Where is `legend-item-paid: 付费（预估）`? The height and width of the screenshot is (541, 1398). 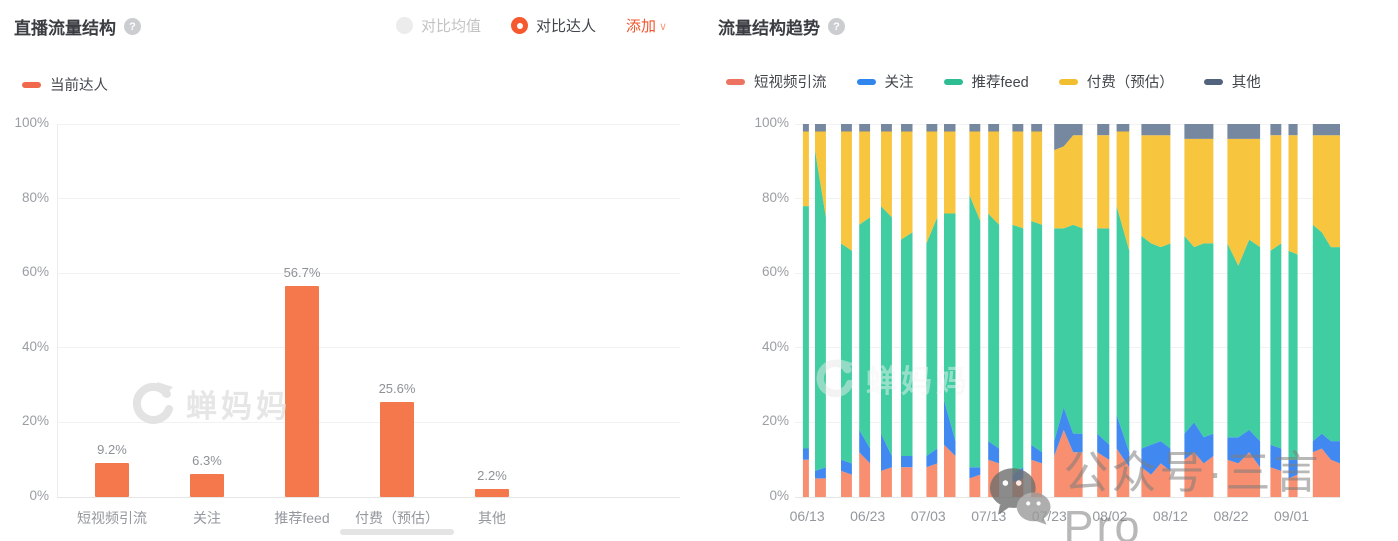
legend-item-paid: 付费（预估） is located at coordinates (1116, 81).